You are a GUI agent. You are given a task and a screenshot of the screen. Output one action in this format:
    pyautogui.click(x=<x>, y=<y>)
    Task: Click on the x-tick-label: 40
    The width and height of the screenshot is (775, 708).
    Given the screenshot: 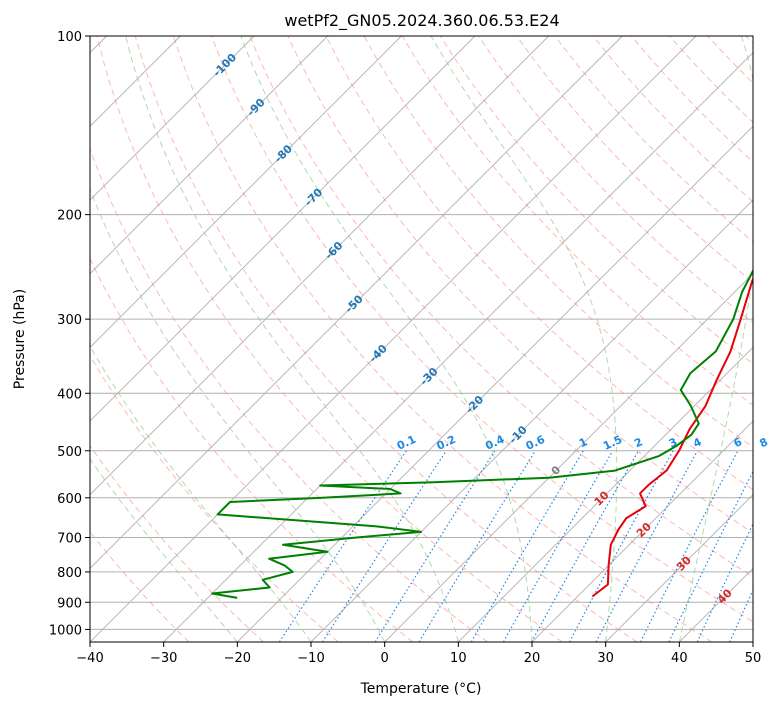 What is the action you would take?
    pyautogui.click(x=679, y=658)
    